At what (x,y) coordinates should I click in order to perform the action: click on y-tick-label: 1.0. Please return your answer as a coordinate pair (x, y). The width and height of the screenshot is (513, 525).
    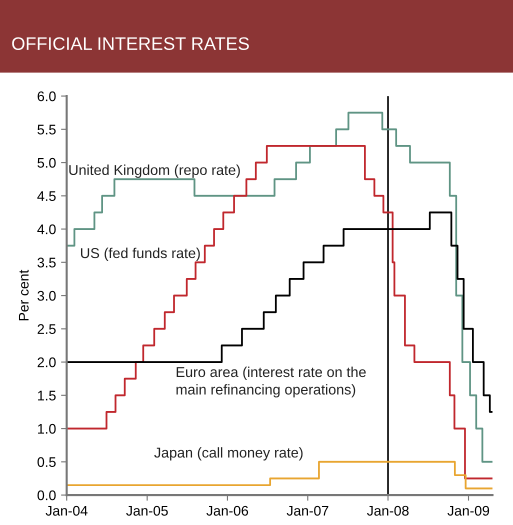
    Looking at the image, I should click on (47, 429).